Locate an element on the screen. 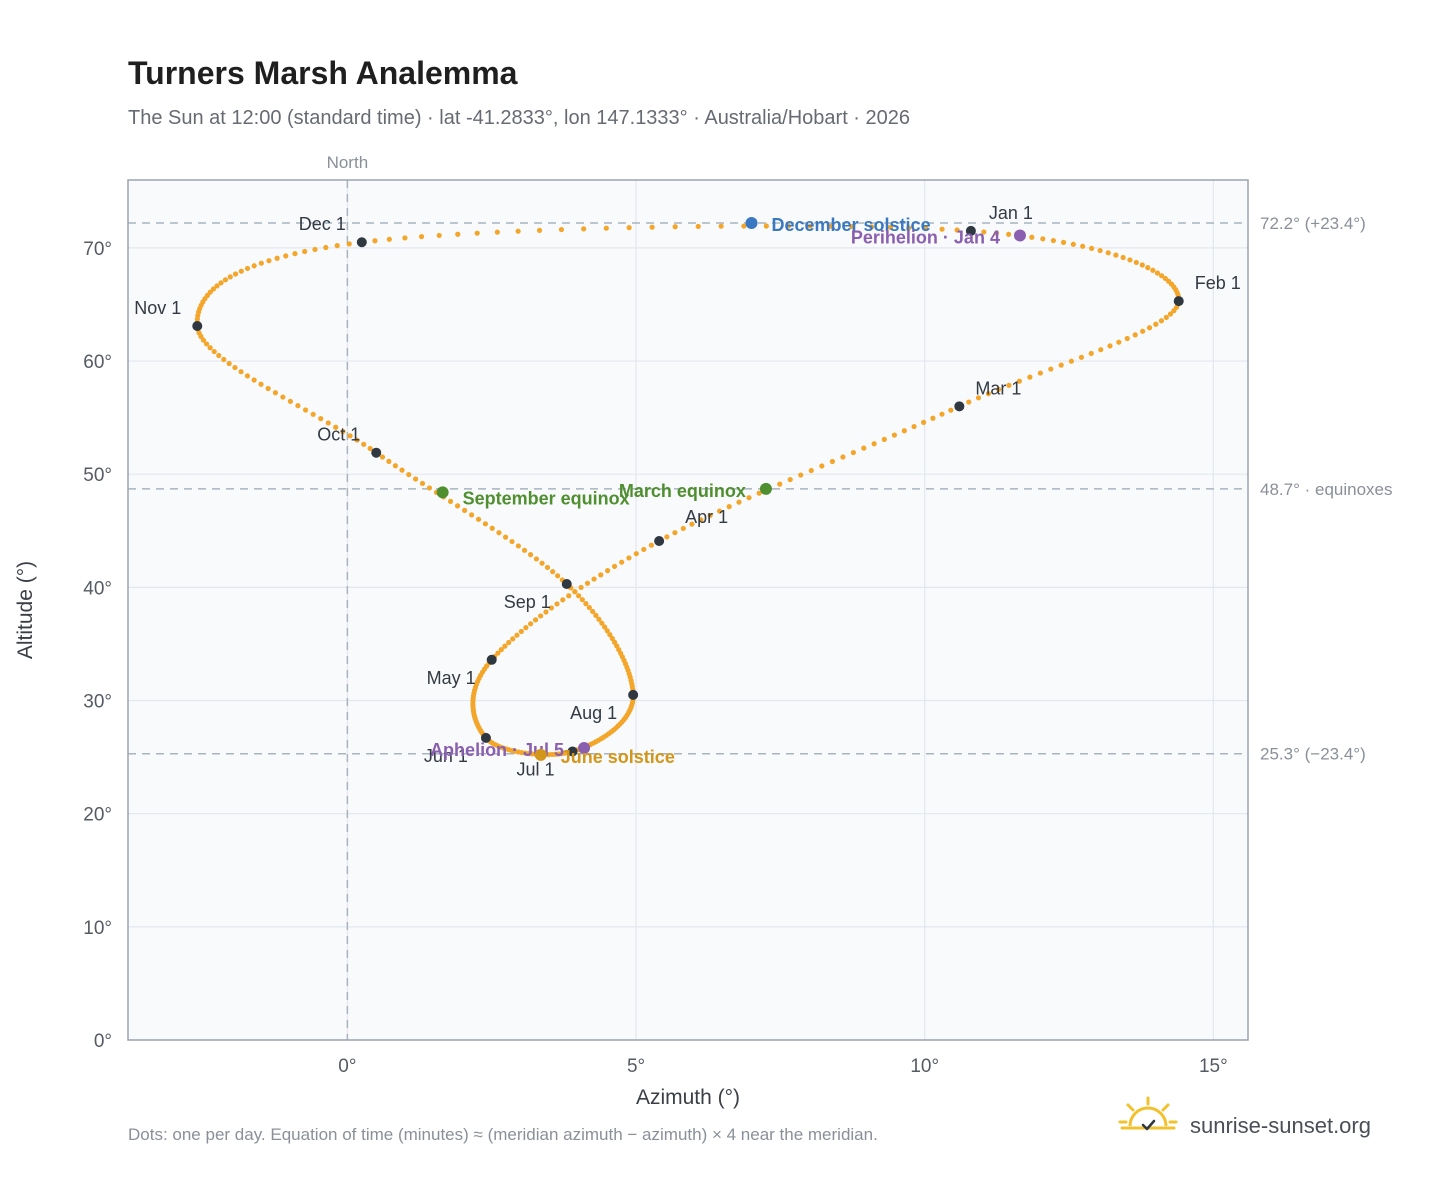  reference-line-label: 25.3° (−23.4°) is located at coordinates (1313, 754).